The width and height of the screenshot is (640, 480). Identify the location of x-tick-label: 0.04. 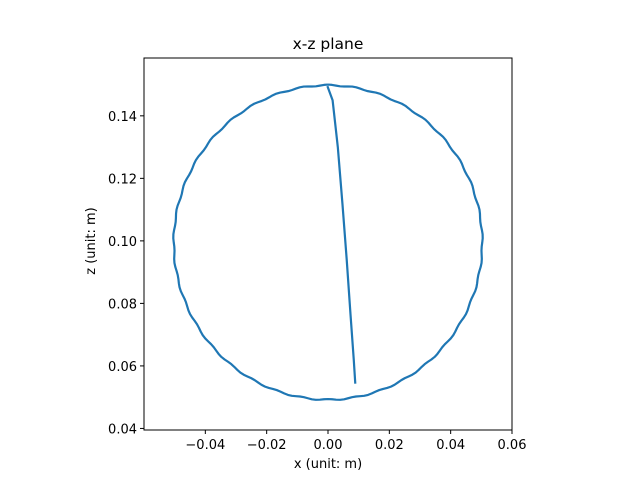
(450, 445).